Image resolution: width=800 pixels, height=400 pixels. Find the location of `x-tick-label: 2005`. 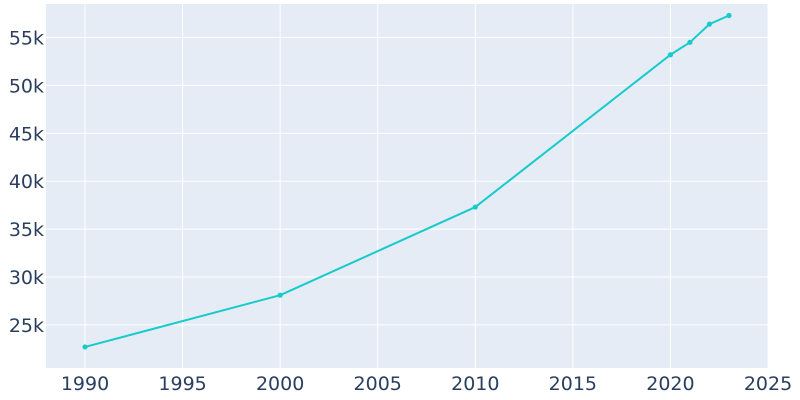

x-tick-label: 2005 is located at coordinates (378, 384).